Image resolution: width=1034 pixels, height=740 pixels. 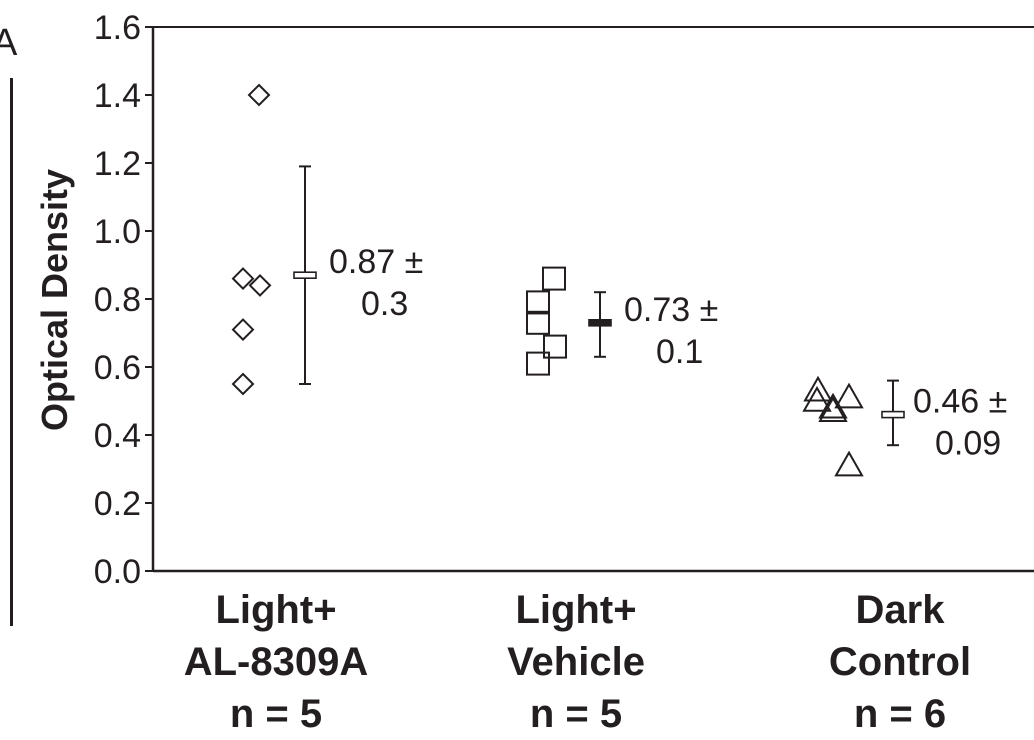 I want to click on category-1-line2: AL-8309A, so click(x=276, y=662).